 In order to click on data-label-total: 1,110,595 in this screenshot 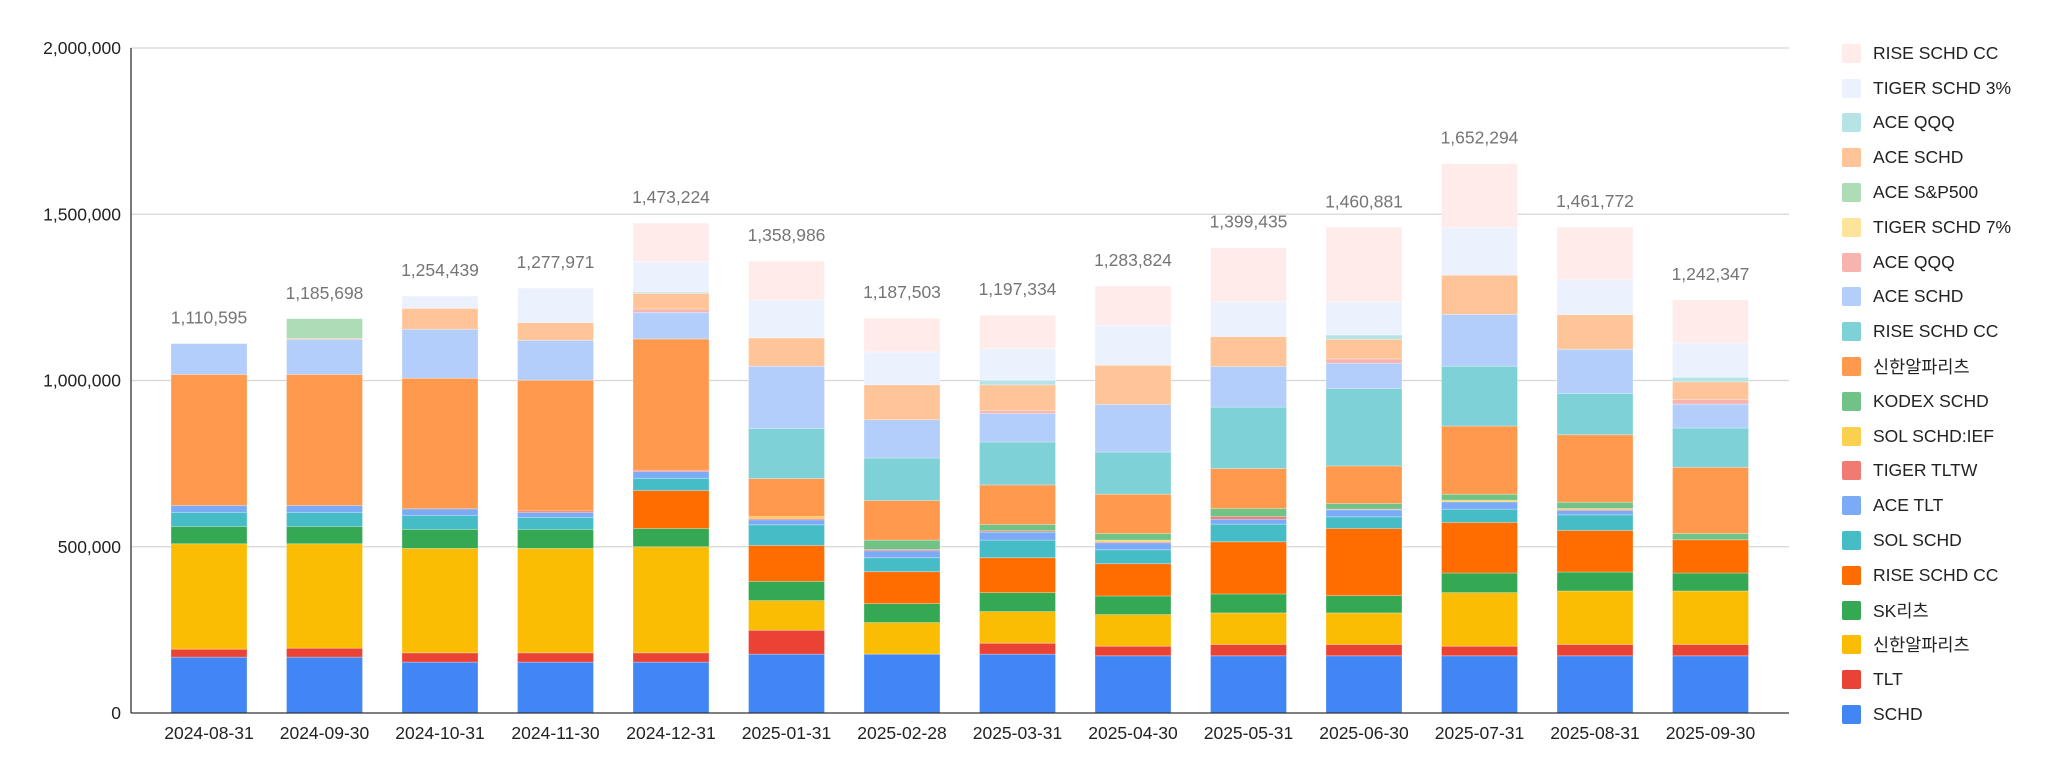, I will do `click(209, 318)`.